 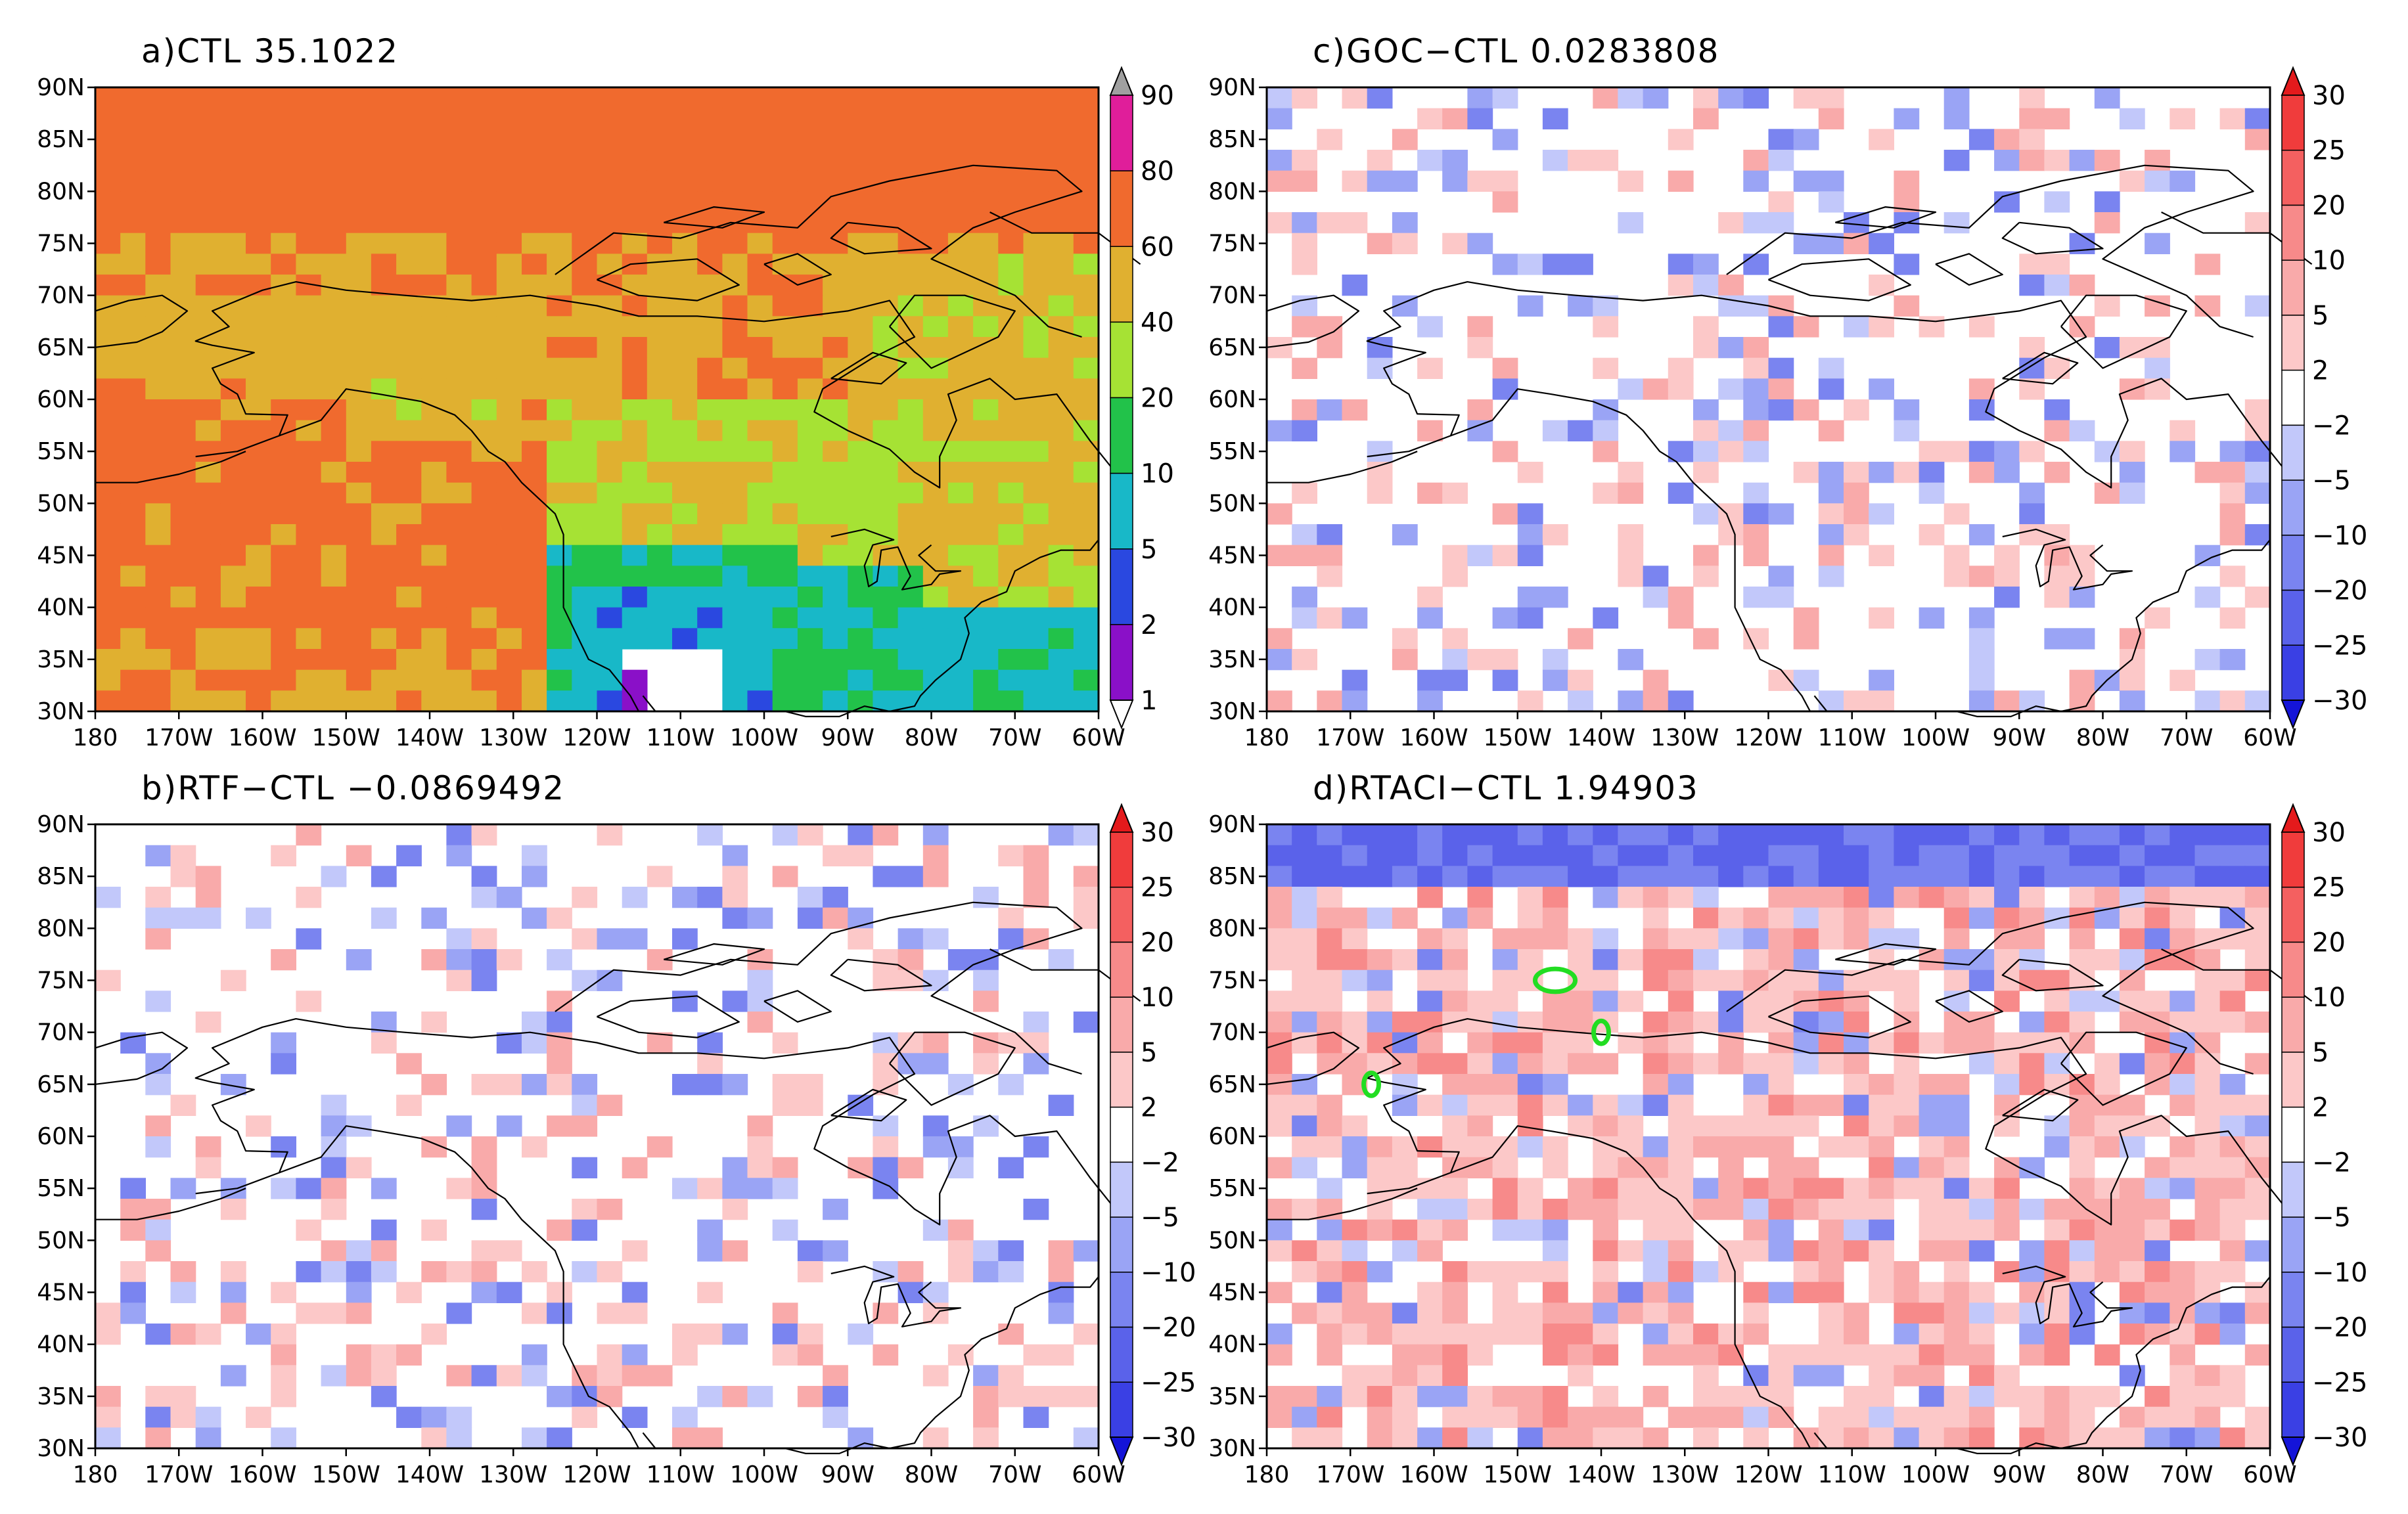 I want to click on lat-tick-label: 70N, so click(x=1232, y=295).